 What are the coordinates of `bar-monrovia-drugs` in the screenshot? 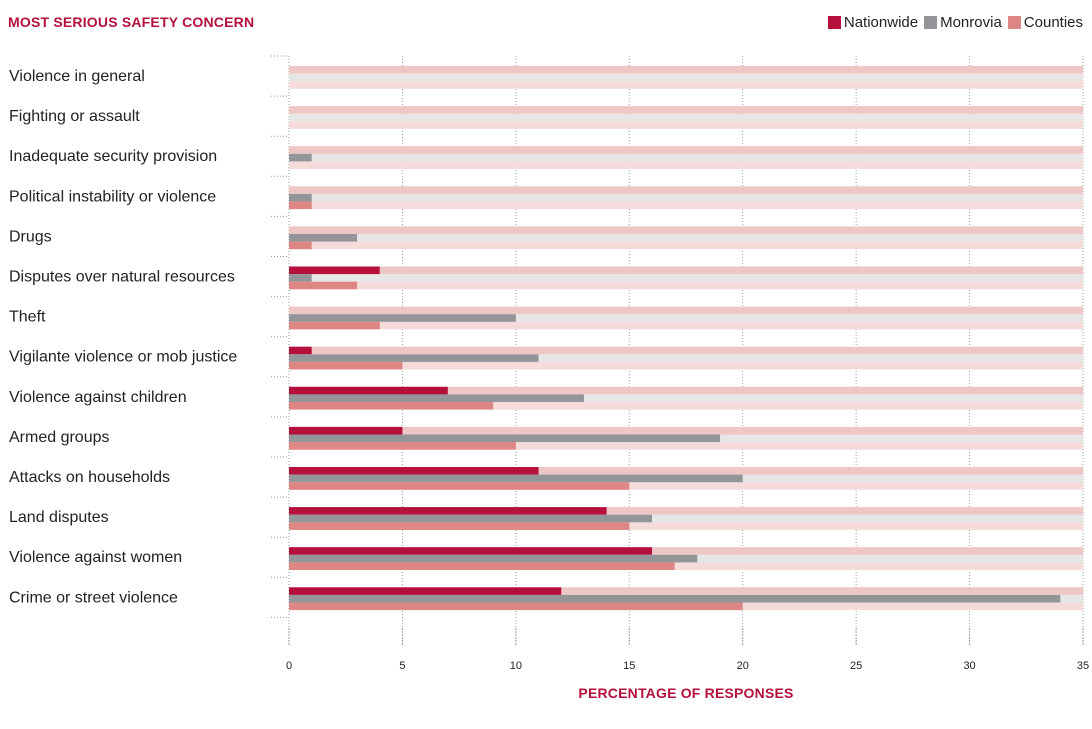 It's located at (323, 238).